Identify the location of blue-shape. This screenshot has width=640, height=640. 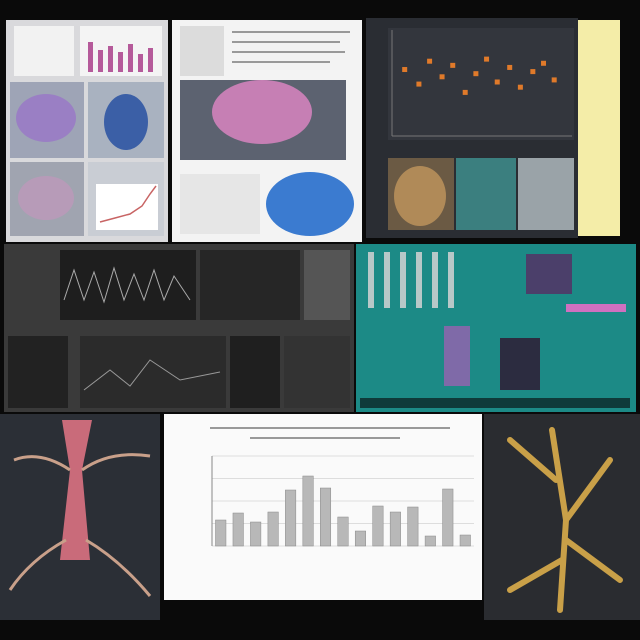
(310, 204).